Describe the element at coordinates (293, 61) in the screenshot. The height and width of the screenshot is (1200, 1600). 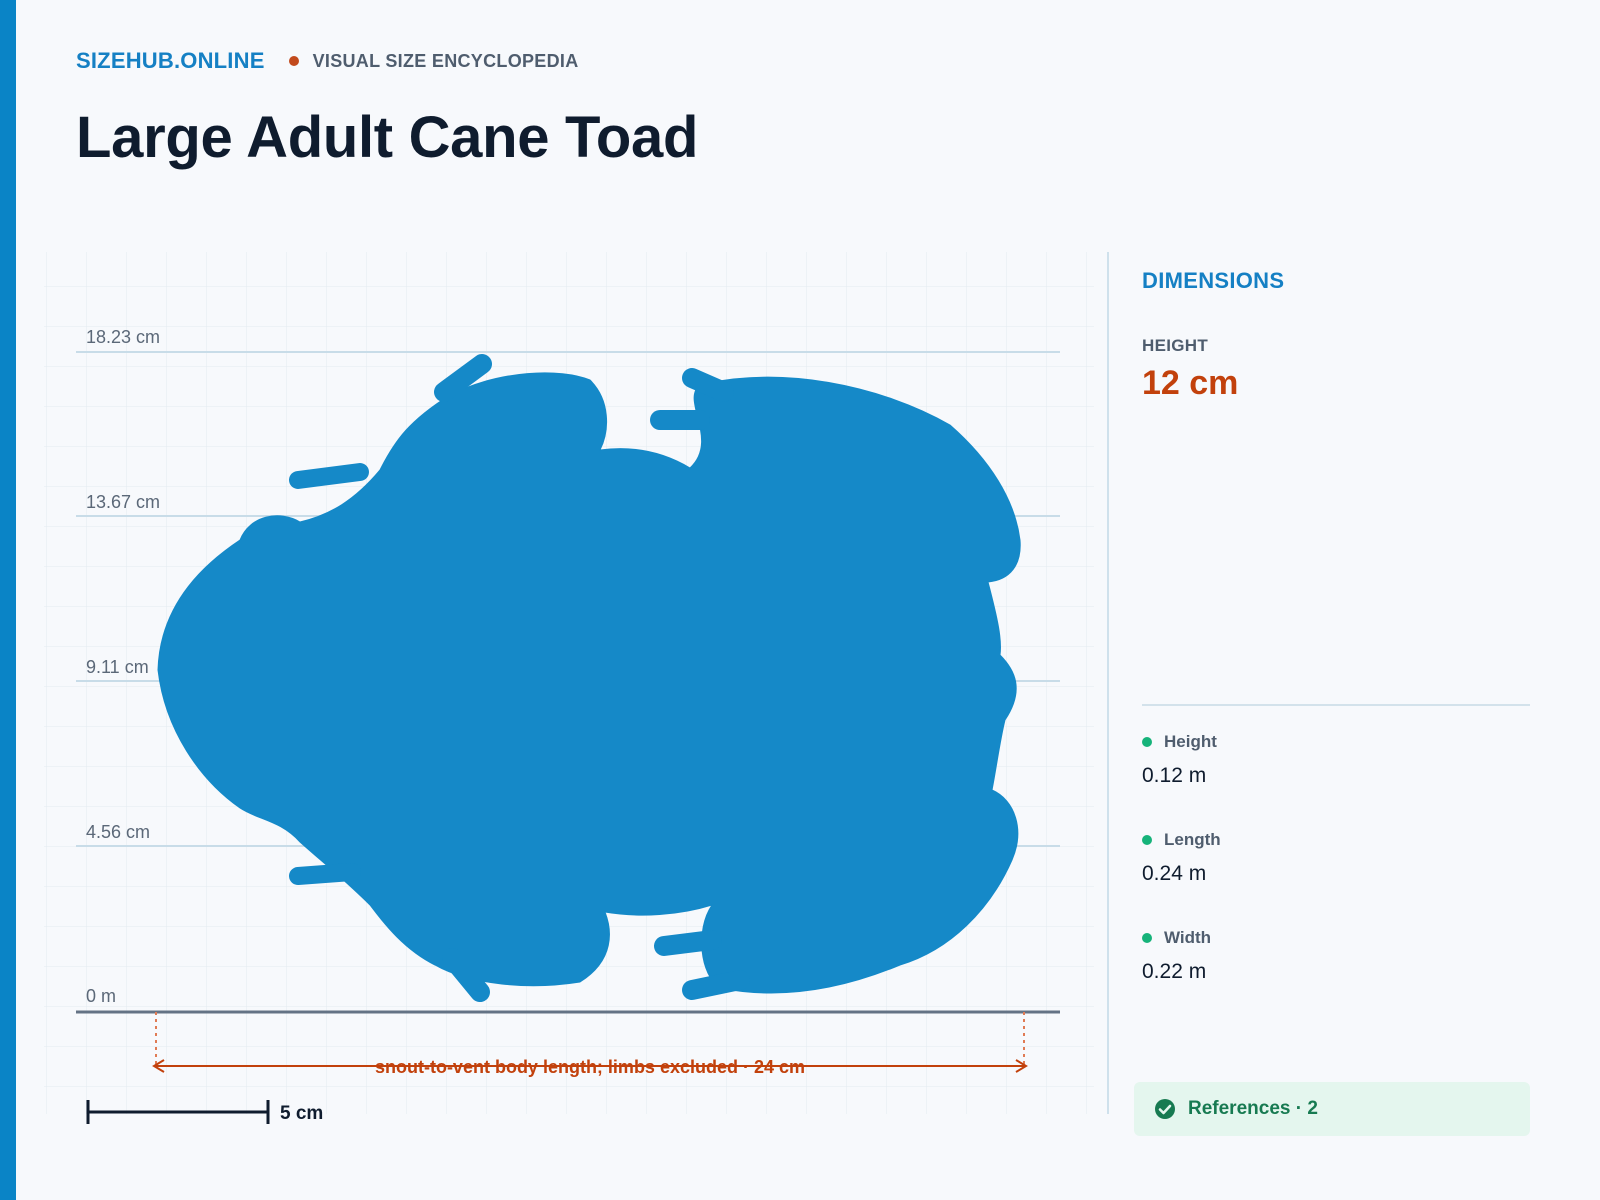
I see `separator-dot-icon` at that location.